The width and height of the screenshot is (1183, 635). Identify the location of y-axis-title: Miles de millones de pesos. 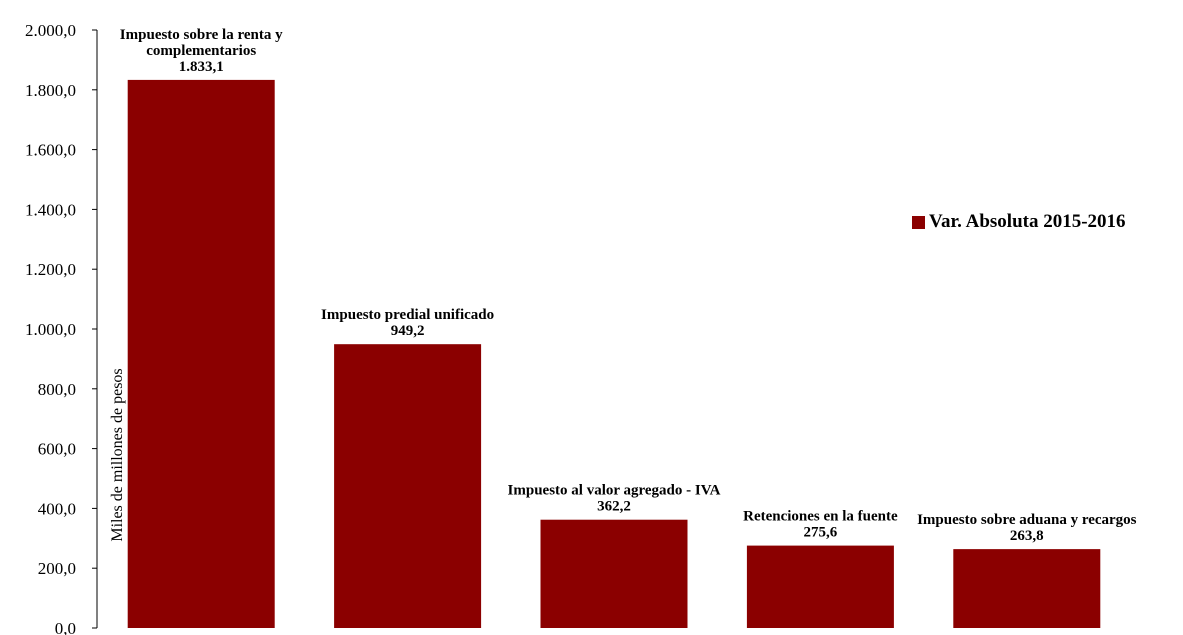
(117, 454).